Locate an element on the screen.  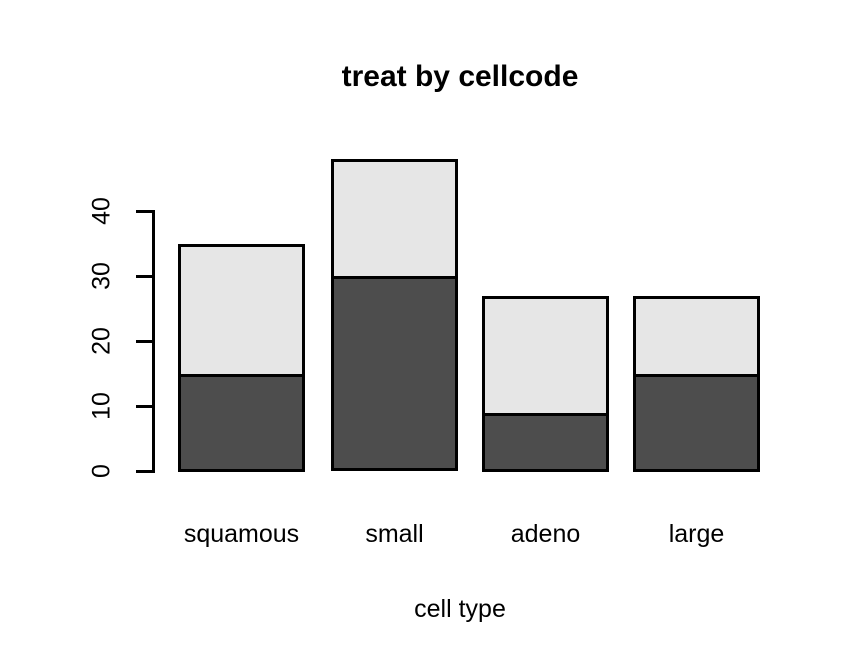
y-tick-label: 40 is located at coordinates (101, 211).